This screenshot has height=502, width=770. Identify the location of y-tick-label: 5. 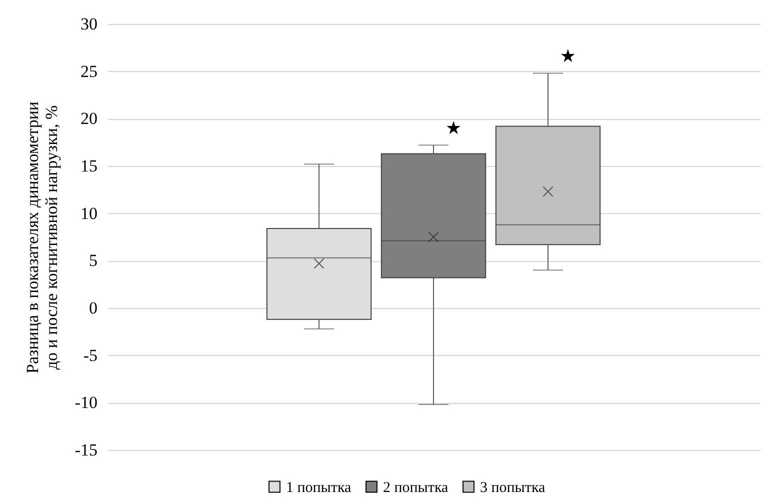
(93, 260).